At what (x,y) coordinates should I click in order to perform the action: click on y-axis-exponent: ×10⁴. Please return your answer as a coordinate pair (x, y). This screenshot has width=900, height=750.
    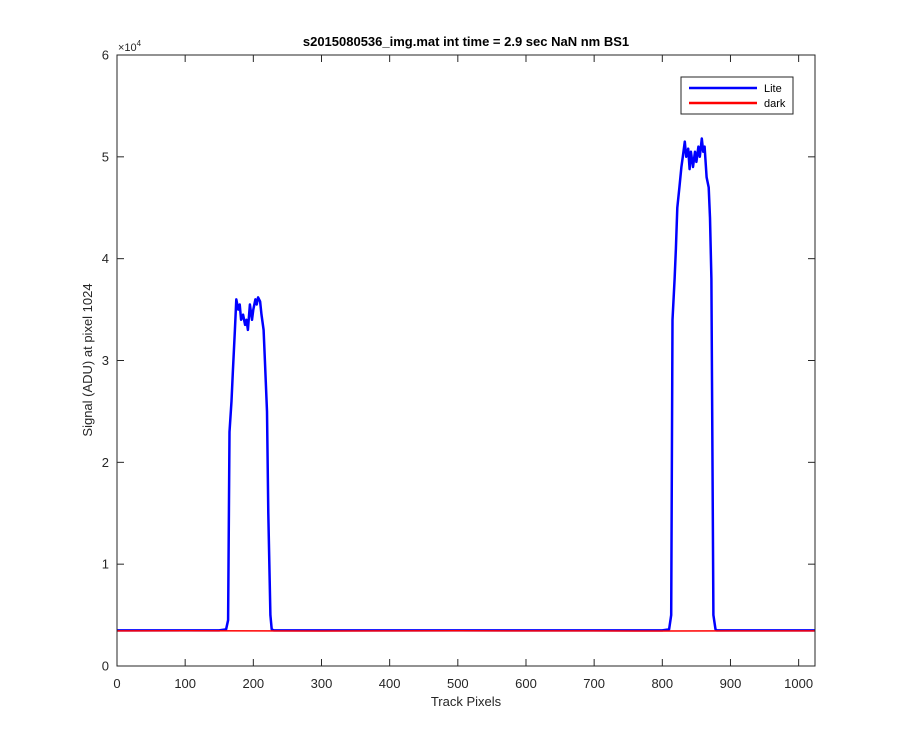
    Looking at the image, I should click on (130, 46).